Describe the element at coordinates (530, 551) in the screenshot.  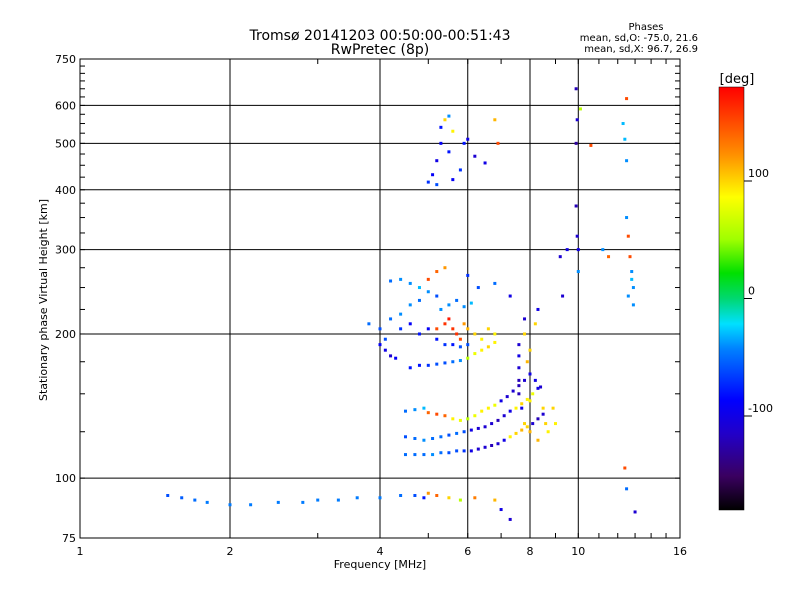
I see `x-tick-label: 8` at that location.